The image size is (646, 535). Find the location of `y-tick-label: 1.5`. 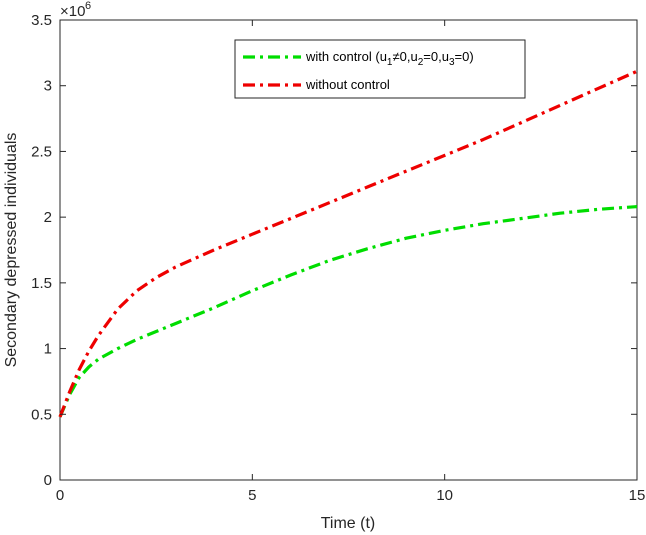

y-tick-label: 1.5 is located at coordinates (41, 283).